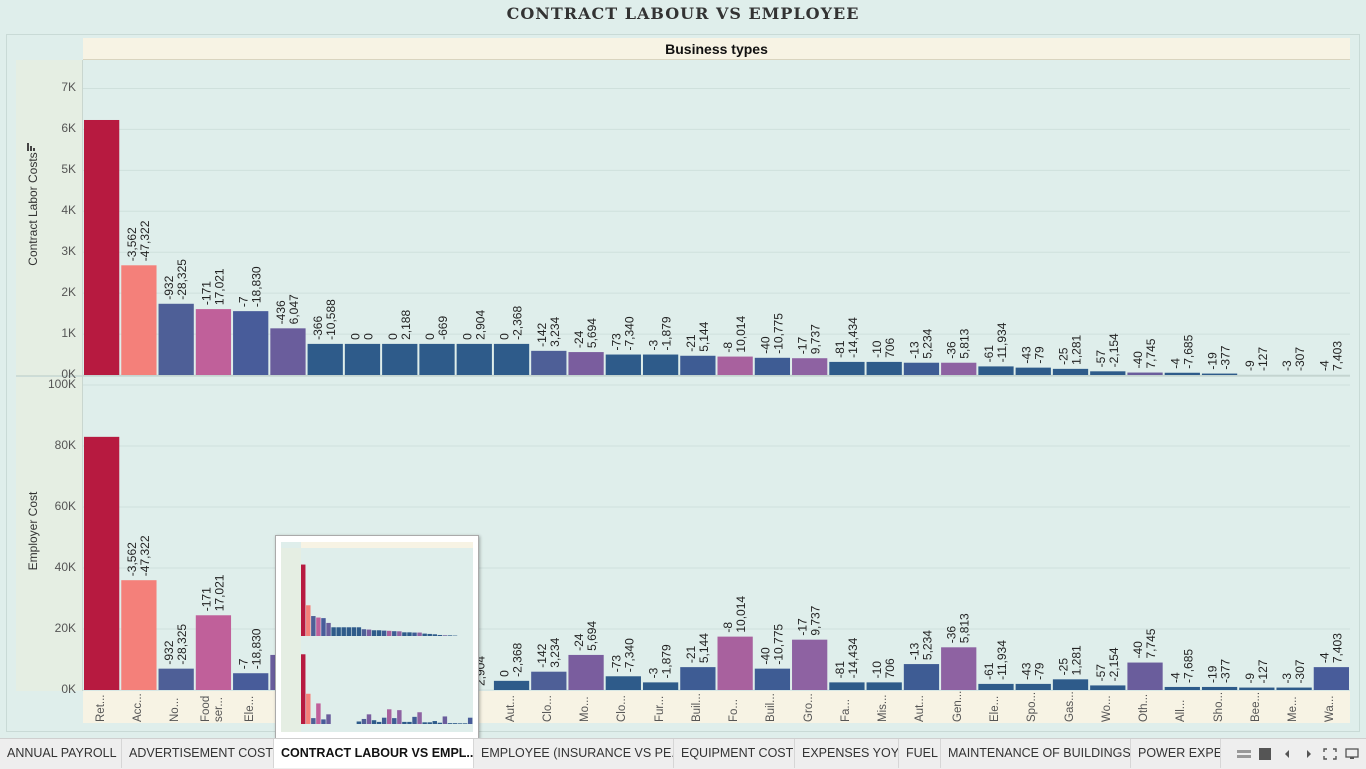  What do you see at coordinates (1263, 359) in the screenshot?
I see `data-label: -127` at bounding box center [1263, 359].